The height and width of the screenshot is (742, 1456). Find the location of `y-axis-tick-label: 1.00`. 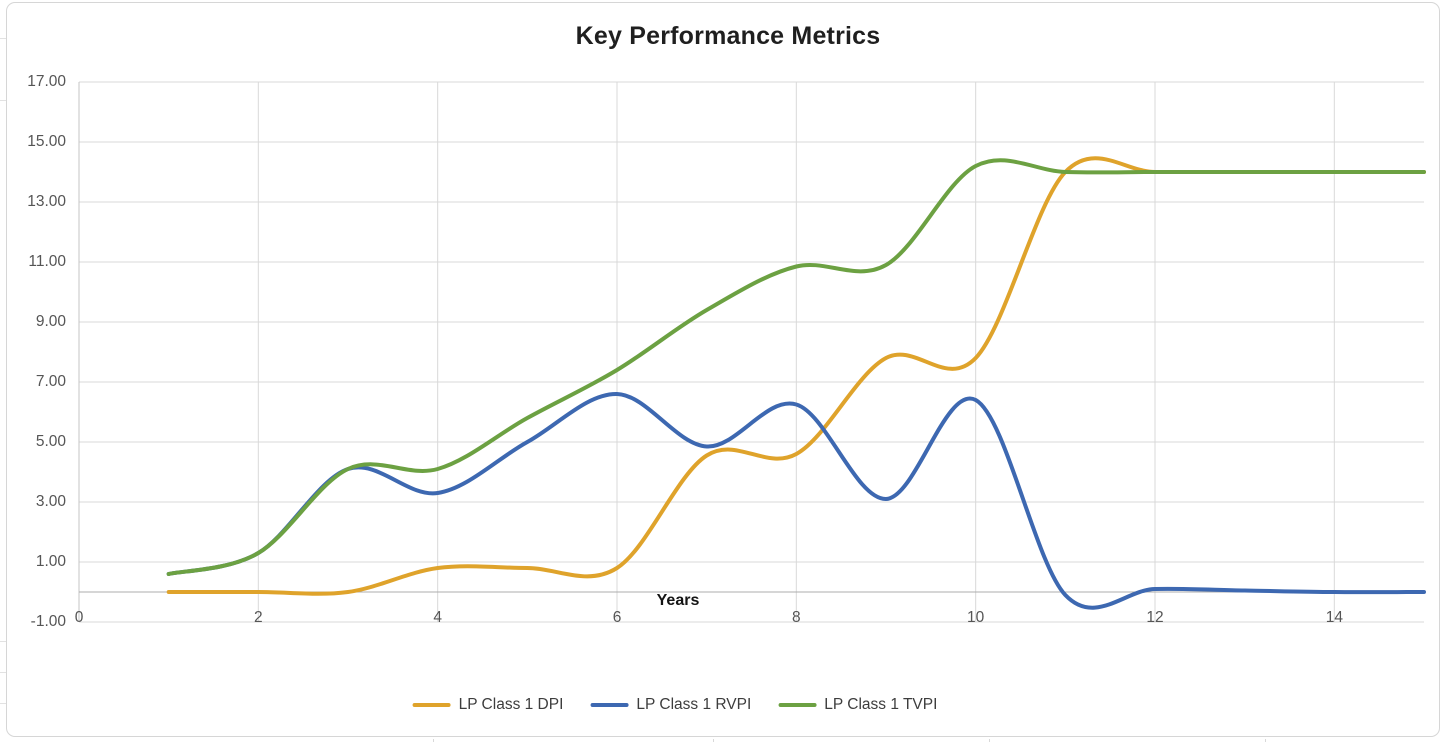

y-axis-tick-label: 1.00 is located at coordinates (50, 561).